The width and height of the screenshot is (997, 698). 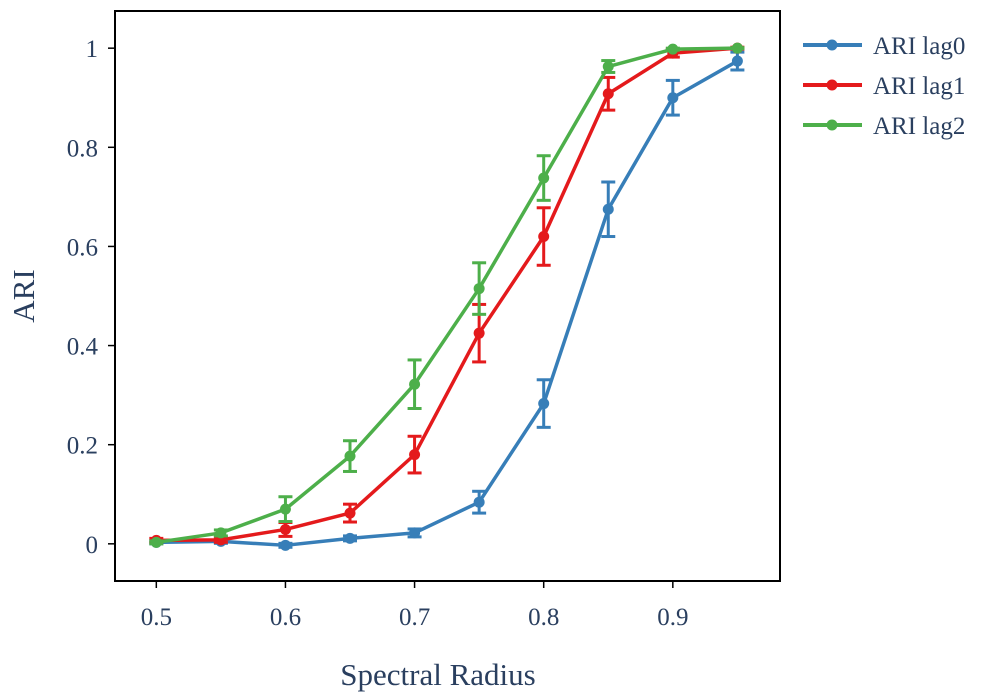 What do you see at coordinates (414, 617) in the screenshot?
I see `x-tick-label: 0.7` at bounding box center [414, 617].